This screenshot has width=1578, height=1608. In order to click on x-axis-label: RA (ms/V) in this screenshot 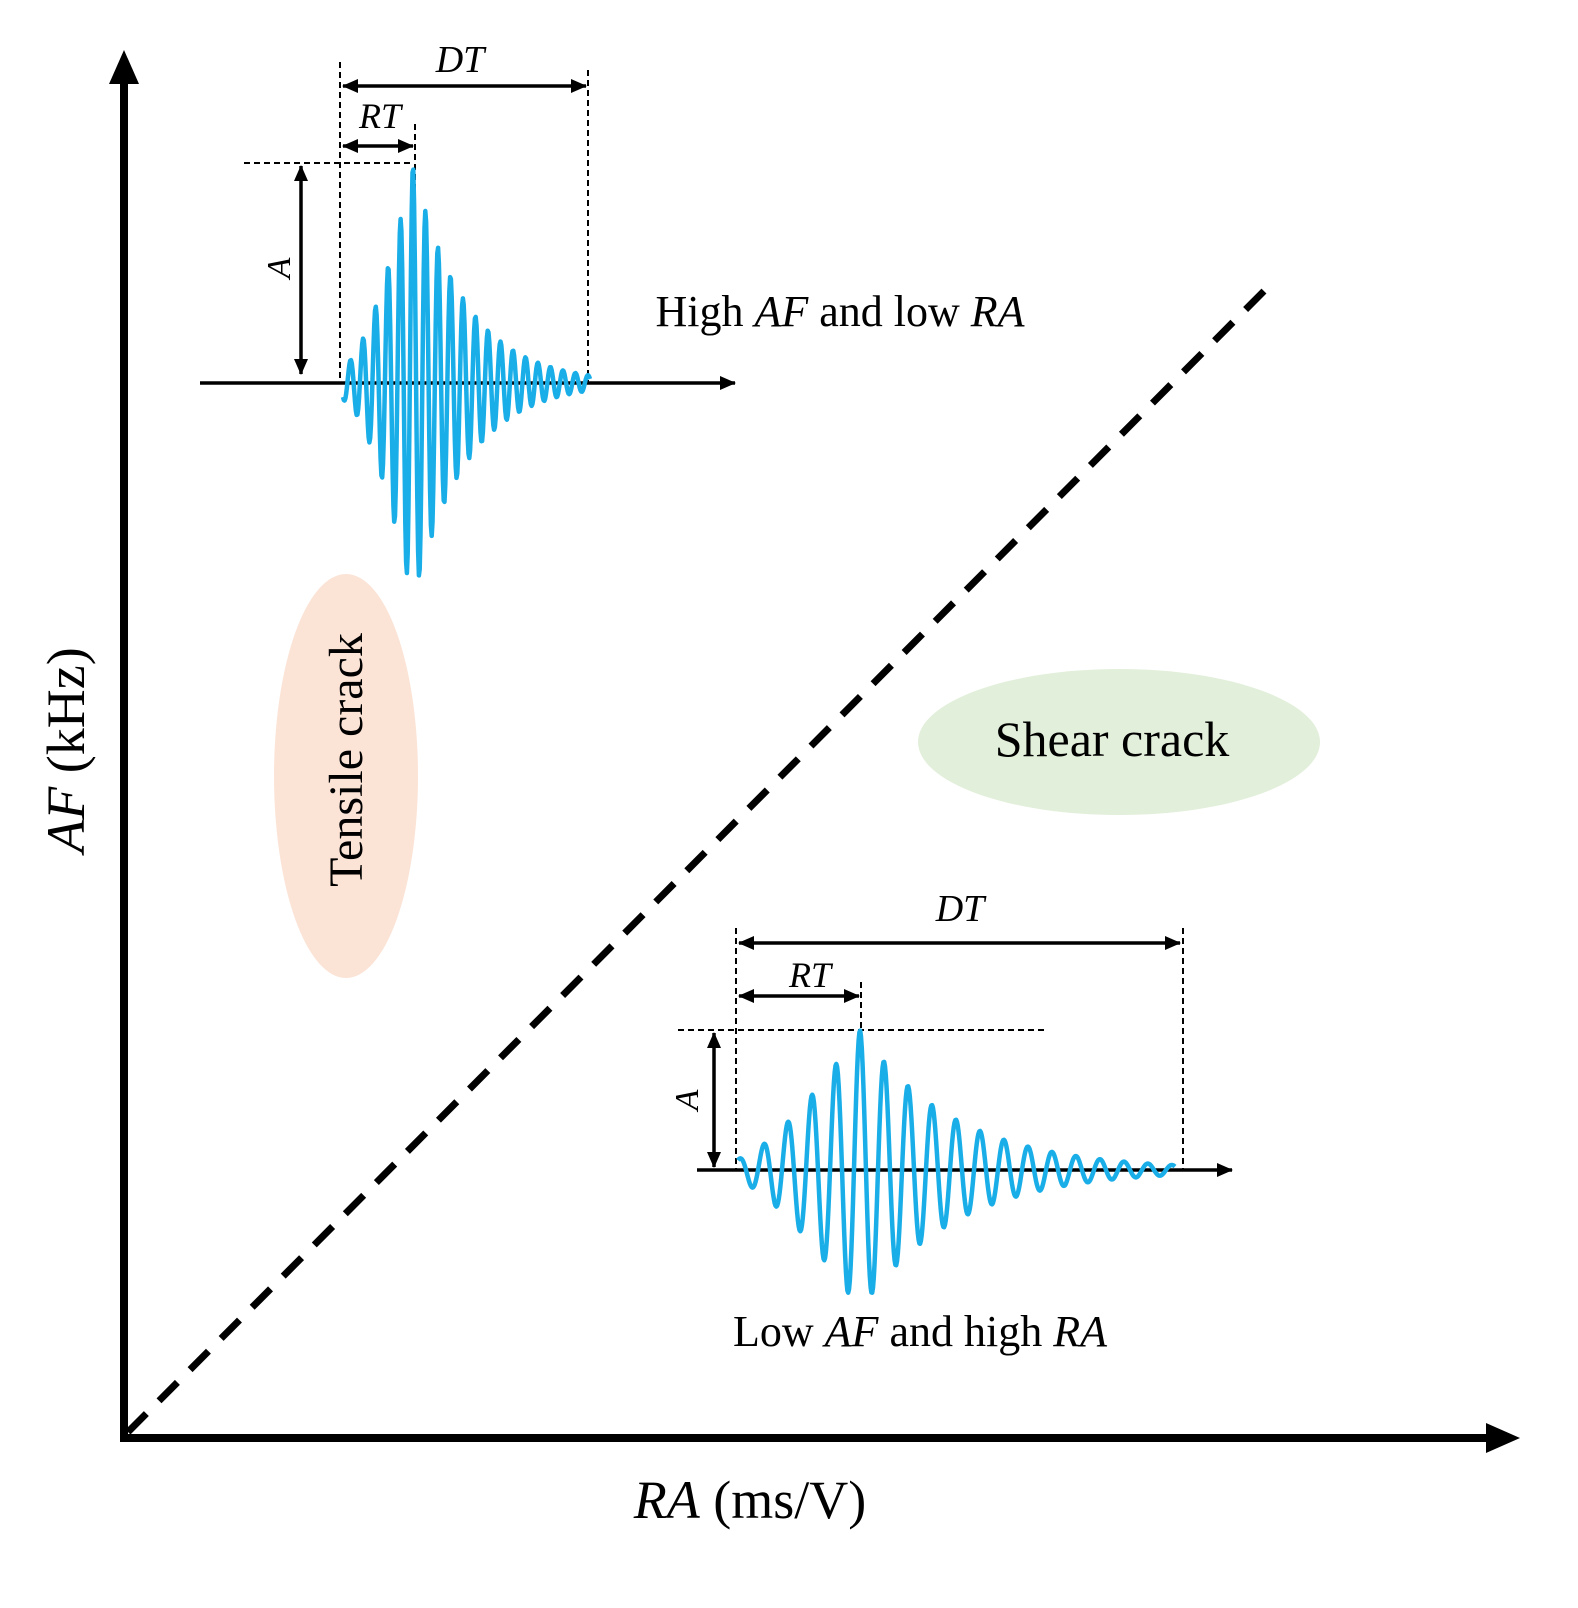, I will do `click(749, 1500)`.